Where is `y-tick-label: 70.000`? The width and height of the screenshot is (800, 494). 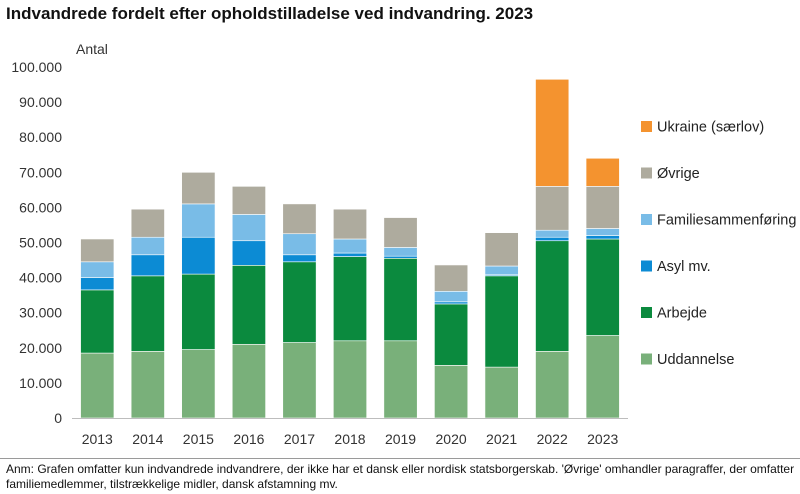 y-tick-label: 70.000 is located at coordinates (40, 172).